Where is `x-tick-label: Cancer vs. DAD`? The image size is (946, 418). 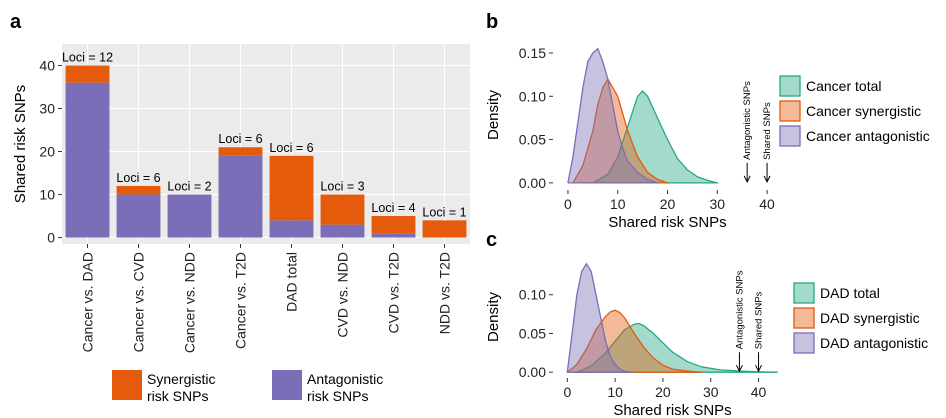
x-tick-label: Cancer vs. DAD is located at coordinates (88, 302).